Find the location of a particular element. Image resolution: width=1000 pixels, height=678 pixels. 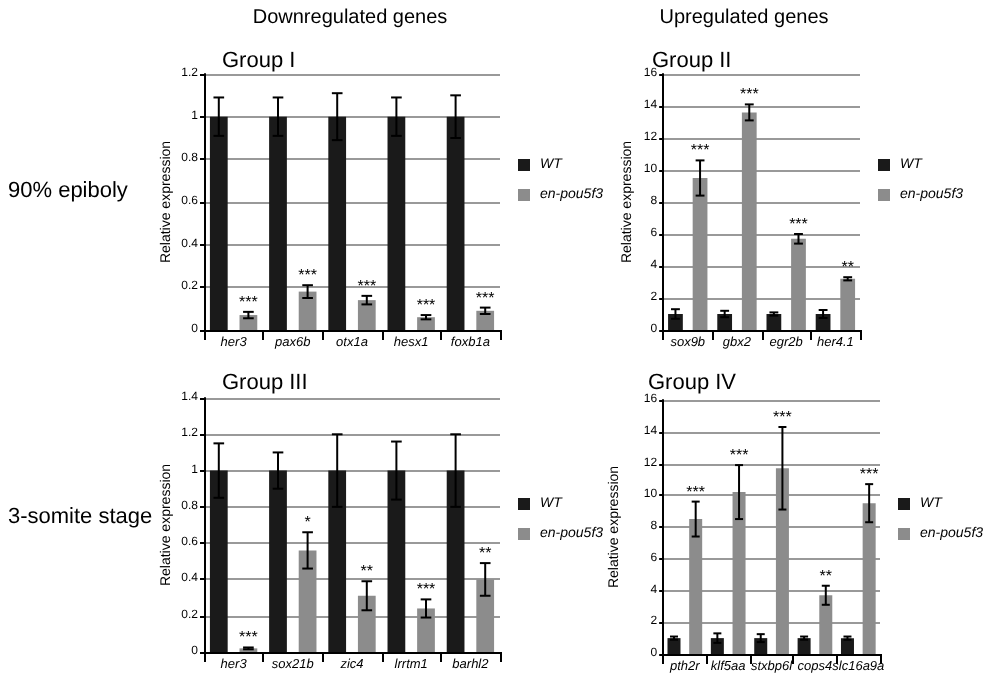

annotation: * is located at coordinates (307, 522).